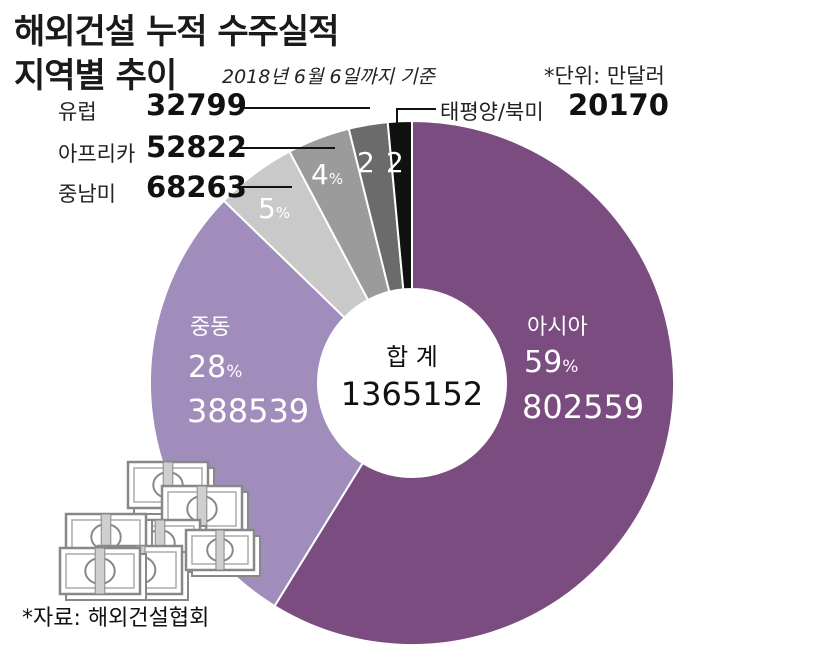 The width and height of the screenshot is (837, 649). Describe the element at coordinates (551, 362) in the screenshot. I see `asia-percent: 59%` at that location.